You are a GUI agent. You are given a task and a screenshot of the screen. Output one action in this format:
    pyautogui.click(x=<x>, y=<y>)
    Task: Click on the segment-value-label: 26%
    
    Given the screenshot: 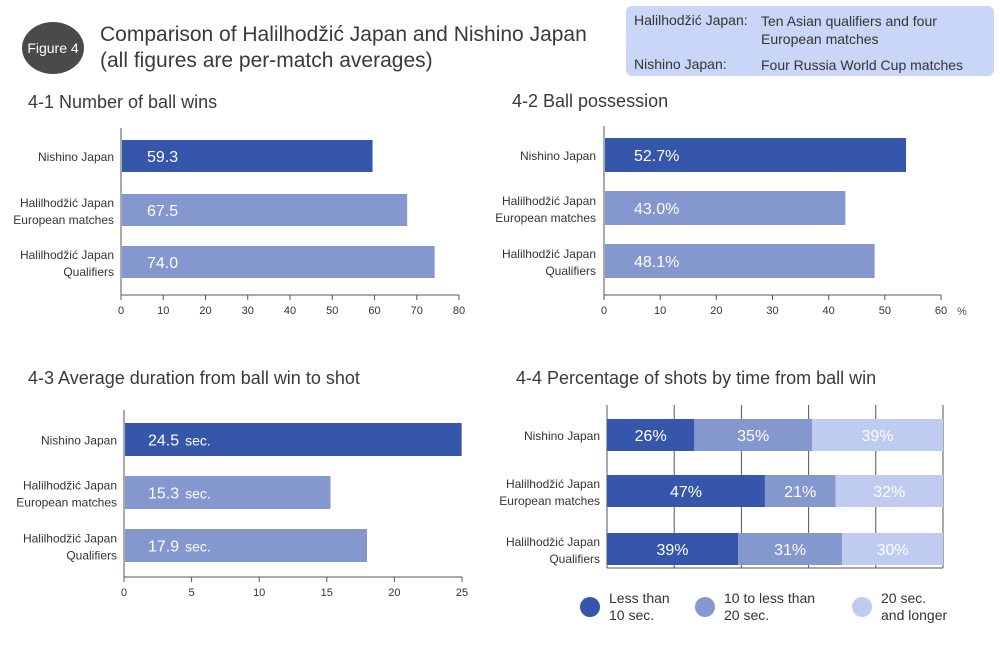 What is the action you would take?
    pyautogui.click(x=651, y=436)
    